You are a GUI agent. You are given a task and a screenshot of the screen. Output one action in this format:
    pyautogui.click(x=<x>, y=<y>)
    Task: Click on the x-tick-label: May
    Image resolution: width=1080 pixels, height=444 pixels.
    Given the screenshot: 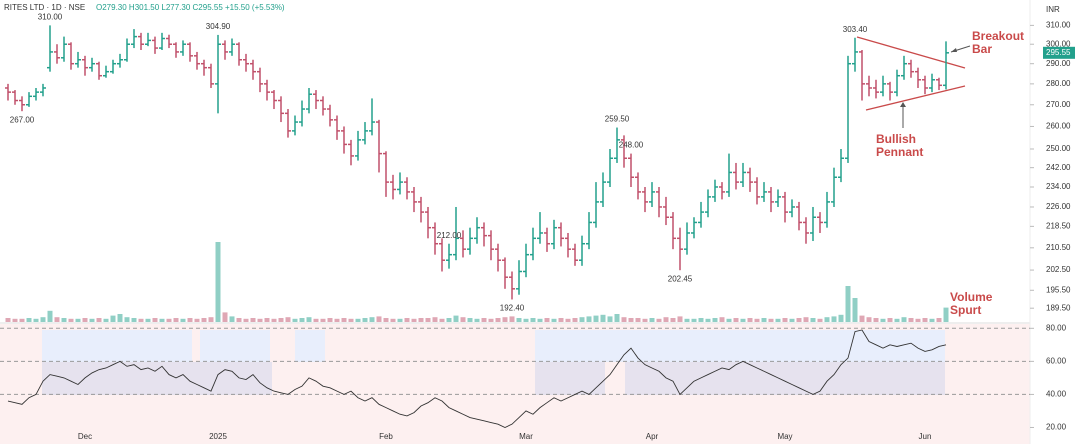 What is the action you would take?
    pyautogui.click(x=784, y=436)
    